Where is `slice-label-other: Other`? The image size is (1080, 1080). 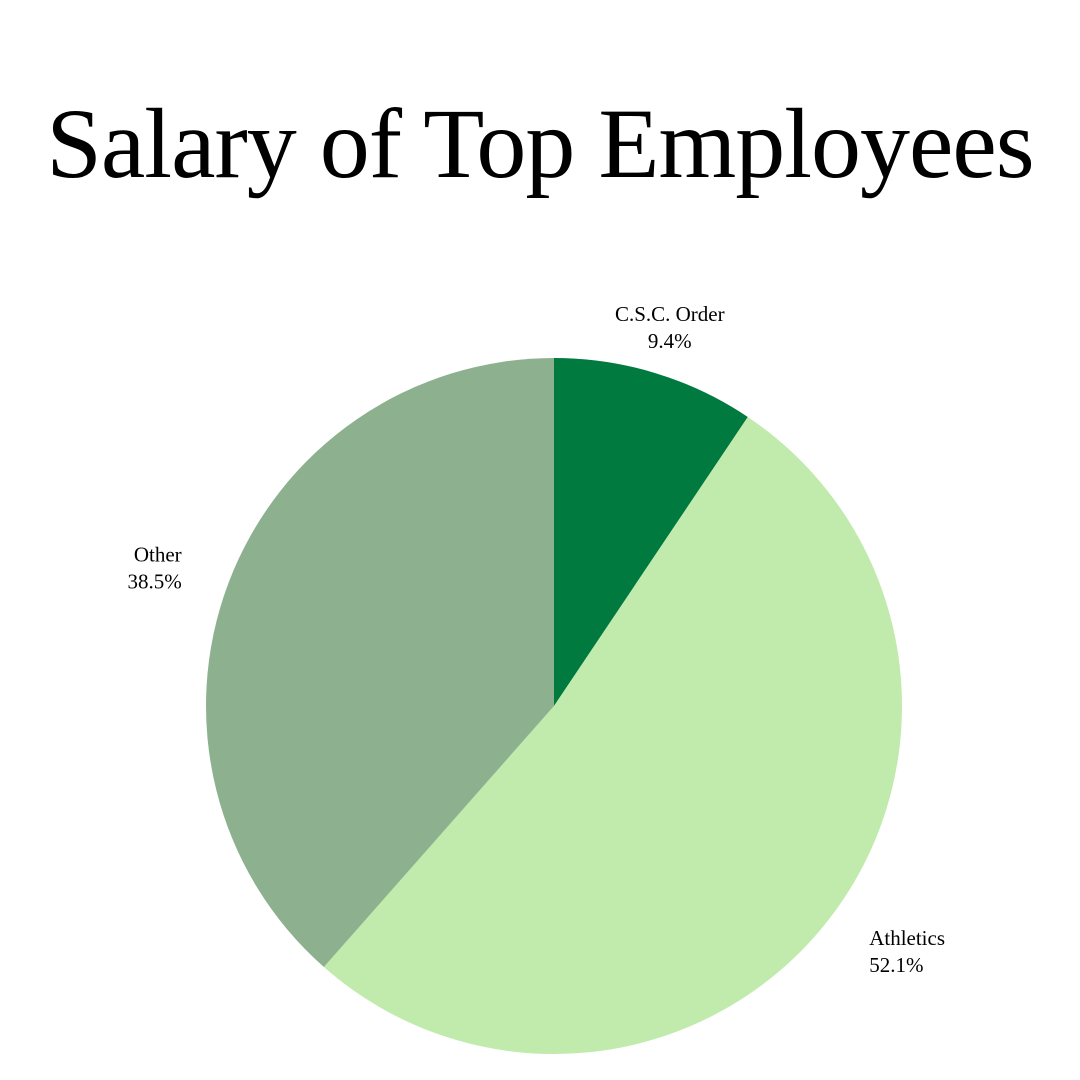
slice-label-other: Other is located at coordinates (158, 554).